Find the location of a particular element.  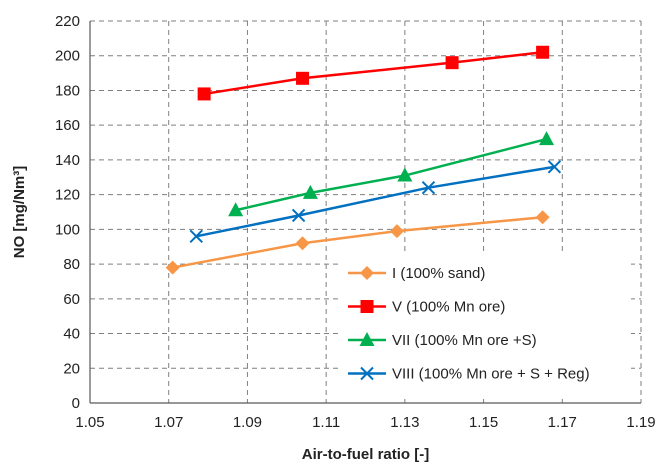

legend-item: I (100% sand) is located at coordinates (416, 273).